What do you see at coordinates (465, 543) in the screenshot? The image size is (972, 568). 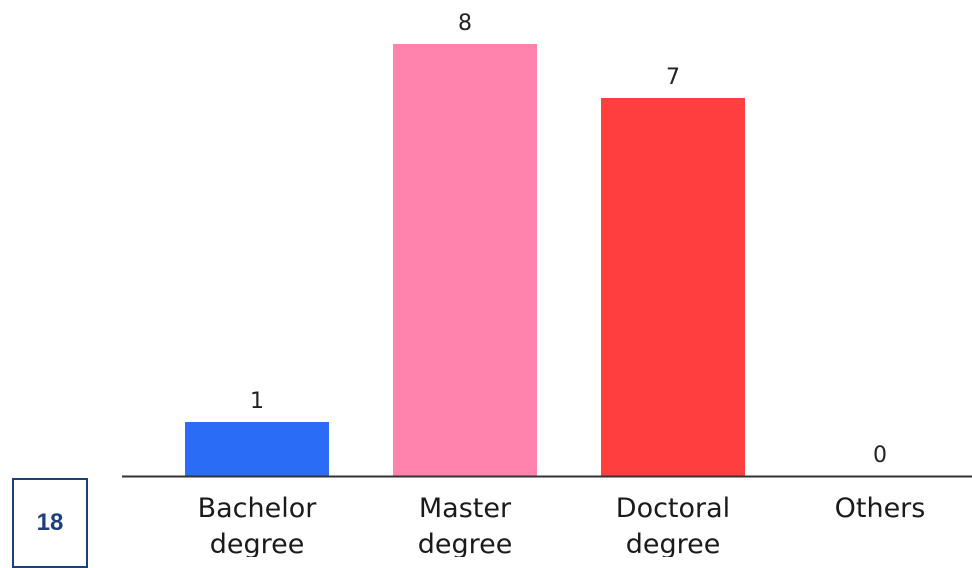 I see `category-label-1-line-1: degree` at bounding box center [465, 543].